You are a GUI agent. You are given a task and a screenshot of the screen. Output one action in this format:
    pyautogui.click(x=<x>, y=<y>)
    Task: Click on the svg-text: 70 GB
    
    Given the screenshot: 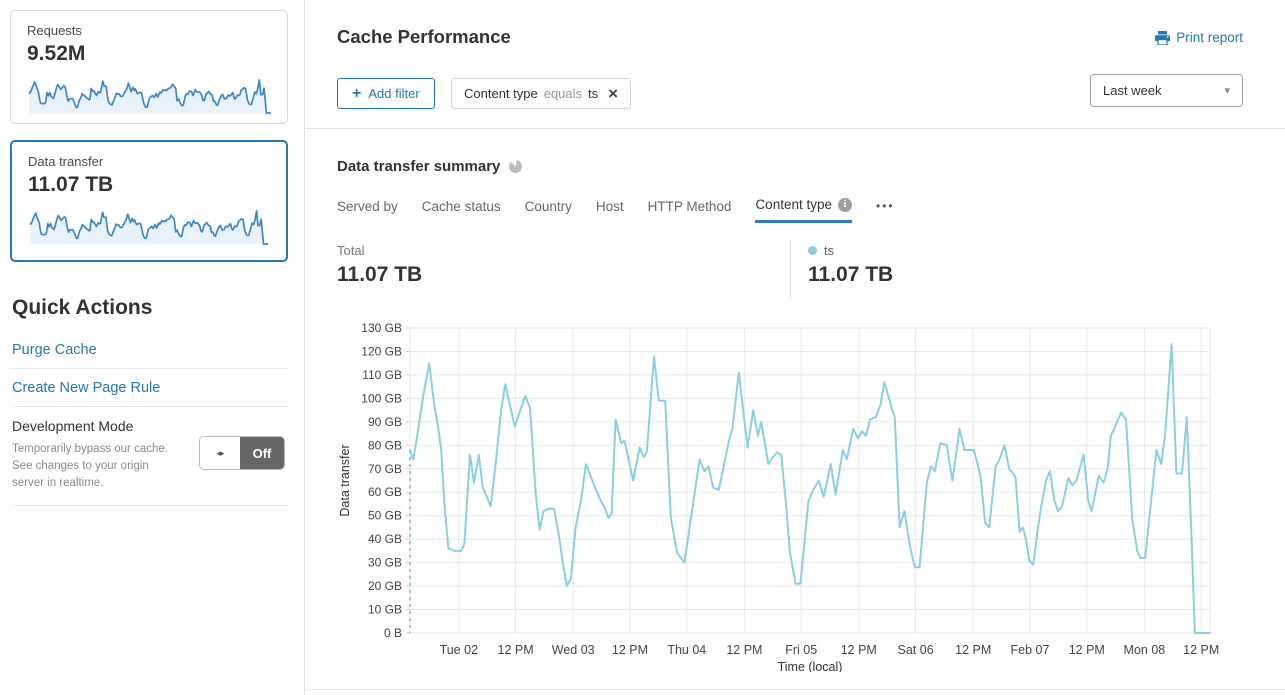 What is the action you would take?
    pyautogui.click(x=385, y=469)
    